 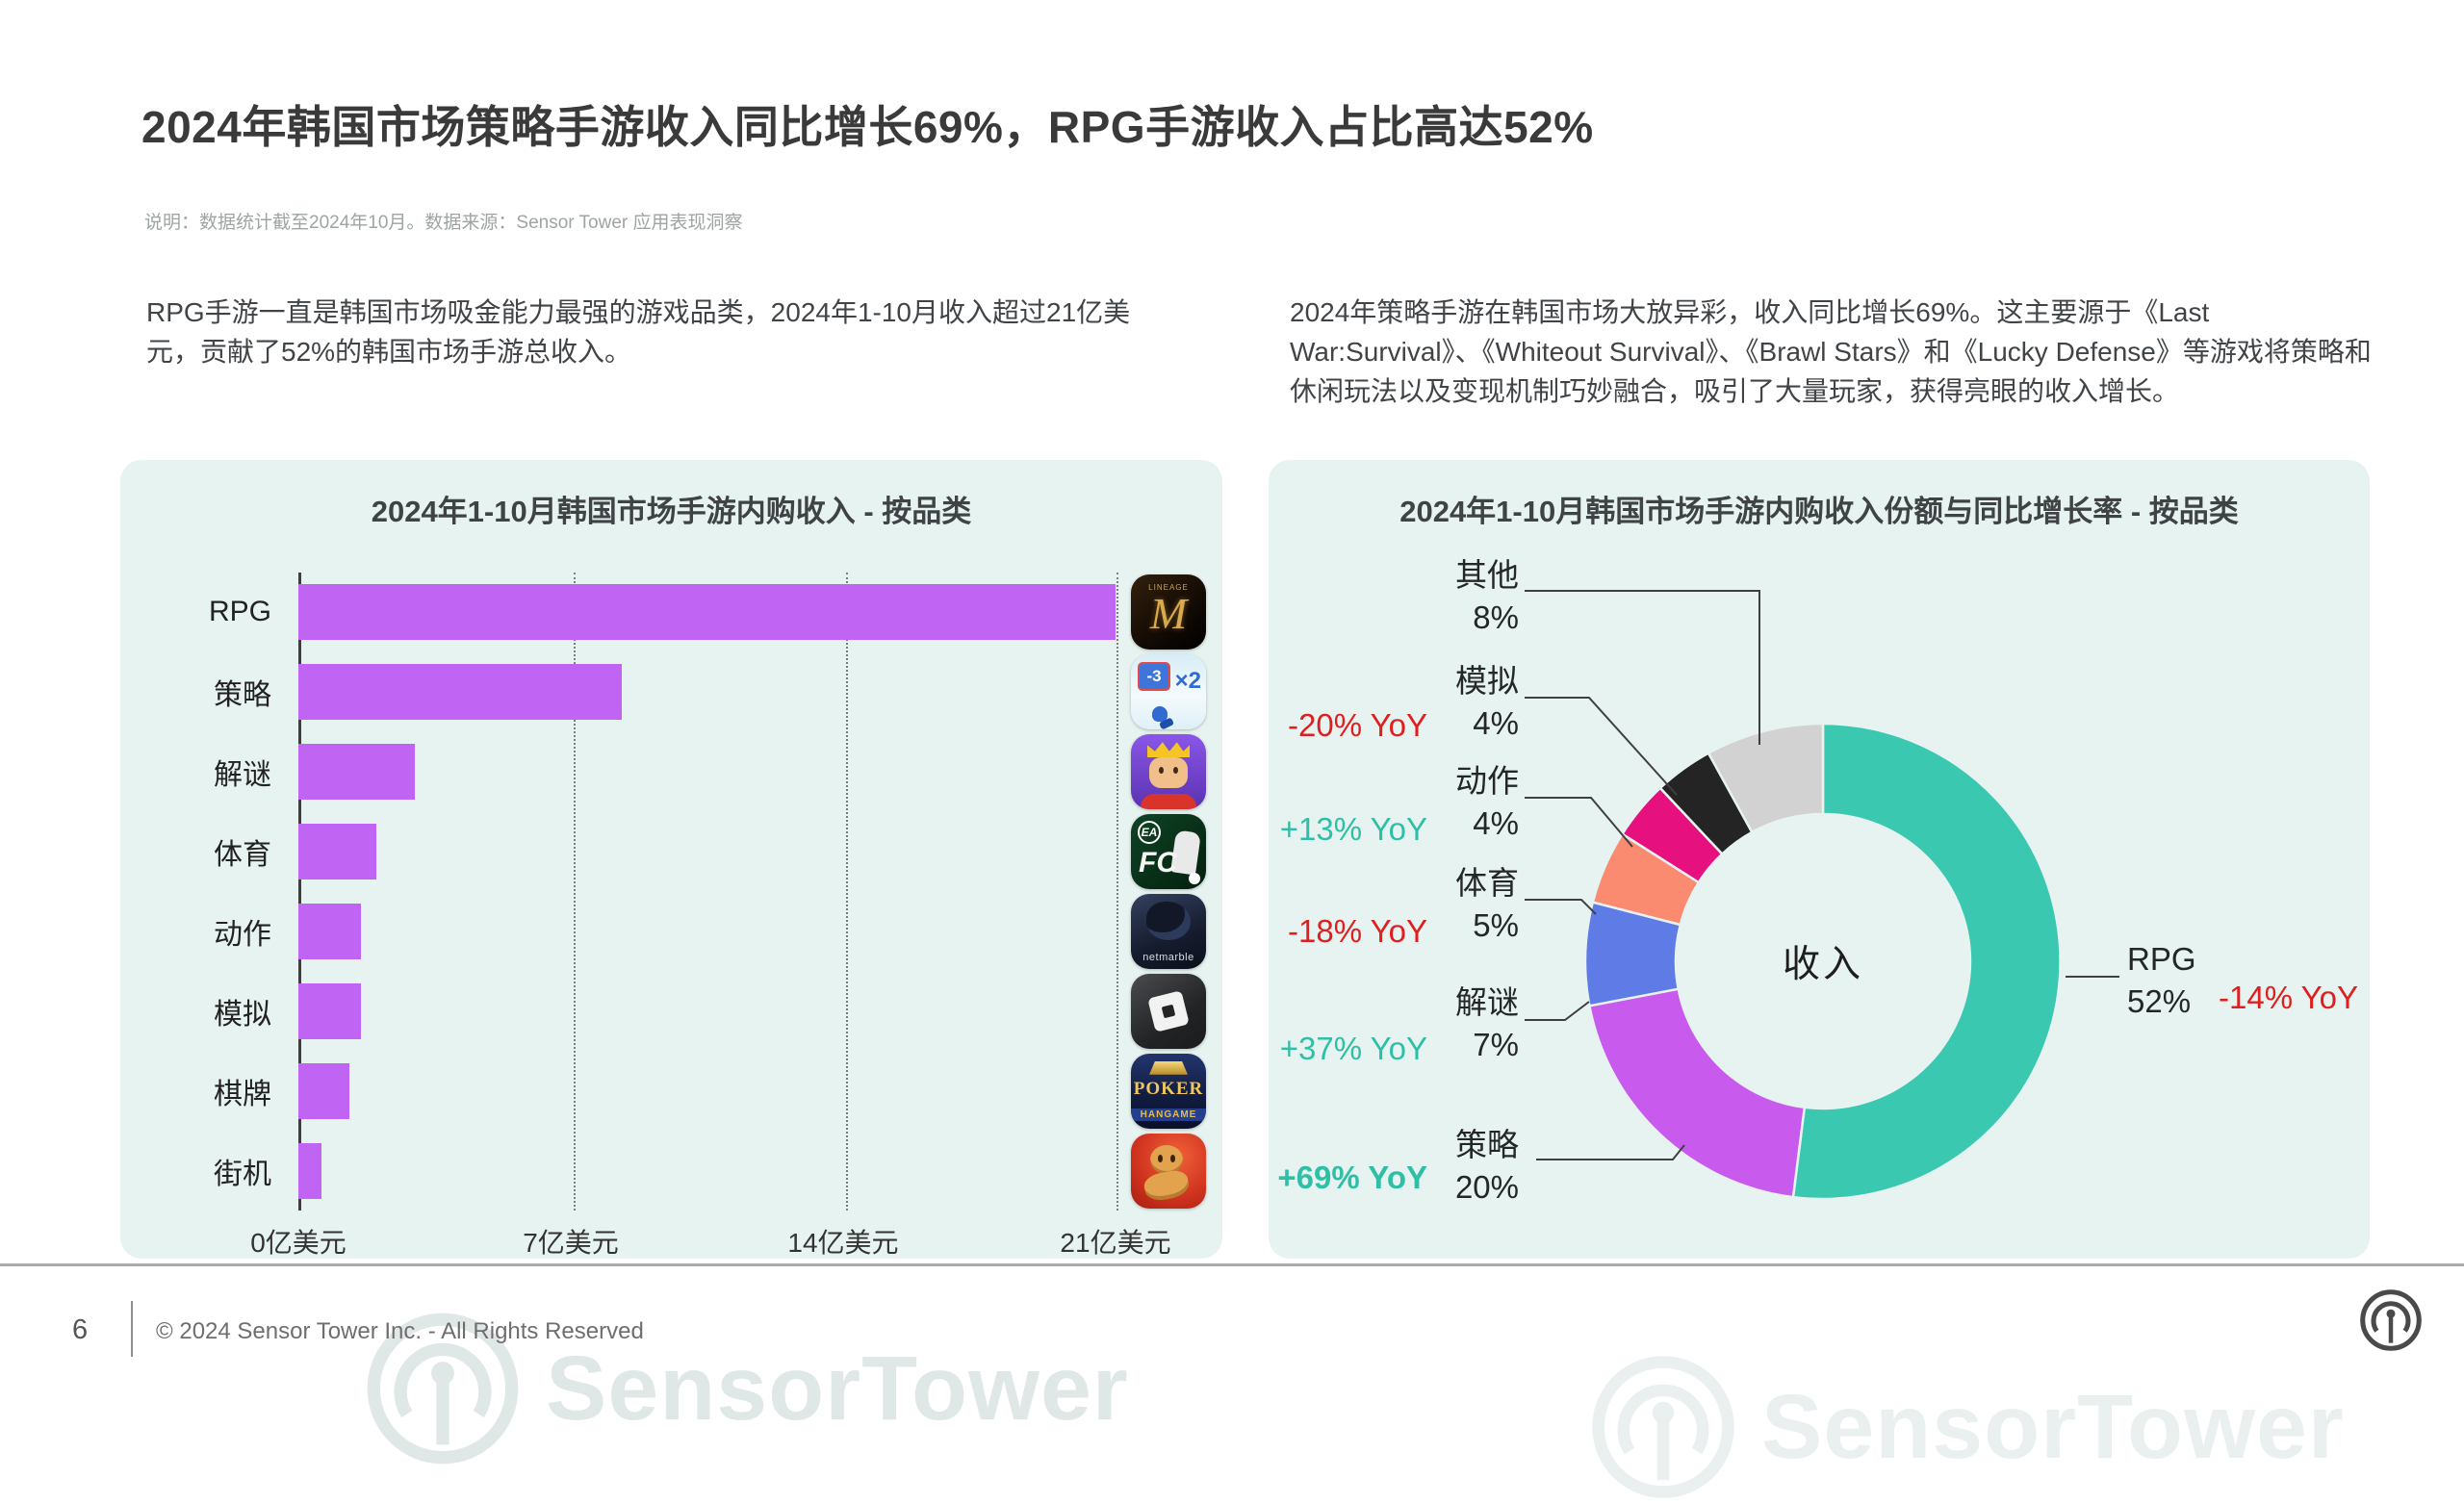 What do you see at coordinates (298, 1243) in the screenshot?
I see `x-tick-label: 0亿美元` at bounding box center [298, 1243].